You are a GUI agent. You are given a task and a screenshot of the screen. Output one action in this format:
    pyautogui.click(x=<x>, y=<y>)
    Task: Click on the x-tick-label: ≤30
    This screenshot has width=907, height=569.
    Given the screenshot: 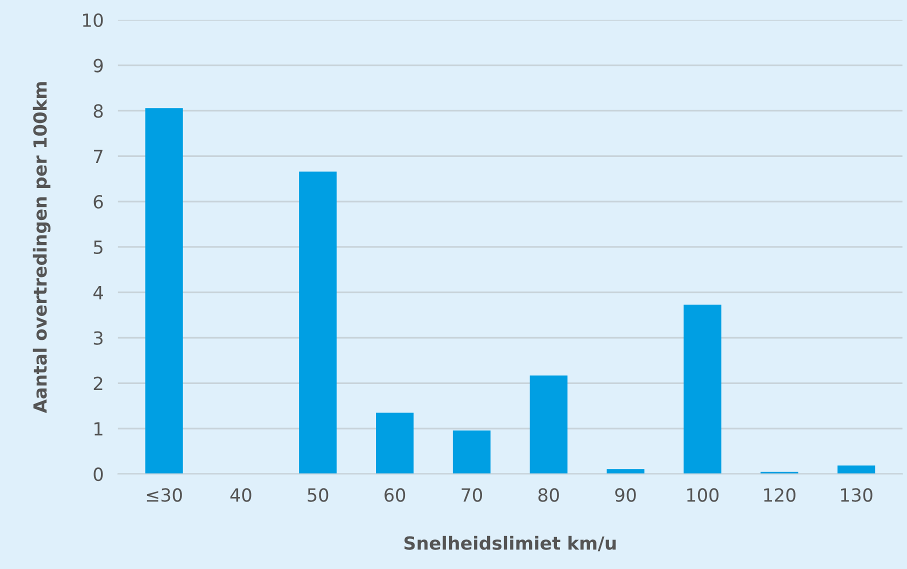 What is the action you would take?
    pyautogui.click(x=164, y=495)
    